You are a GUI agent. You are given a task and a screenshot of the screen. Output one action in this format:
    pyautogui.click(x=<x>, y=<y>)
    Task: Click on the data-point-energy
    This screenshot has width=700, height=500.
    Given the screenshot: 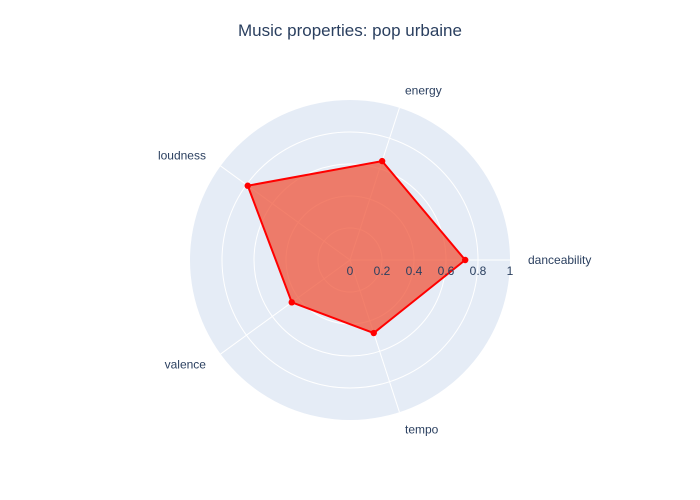 What is the action you would take?
    pyautogui.click(x=382, y=161)
    